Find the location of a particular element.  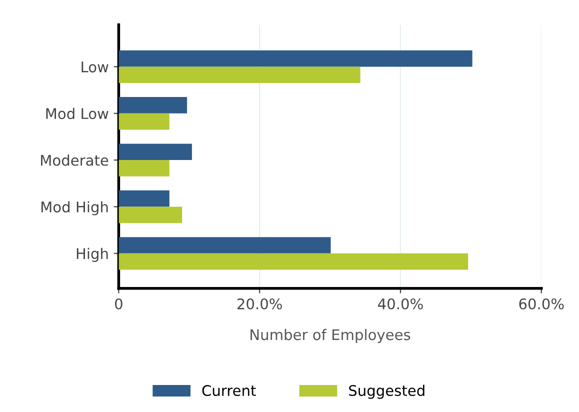

y-tick-label: Moderate is located at coordinates (74, 160).